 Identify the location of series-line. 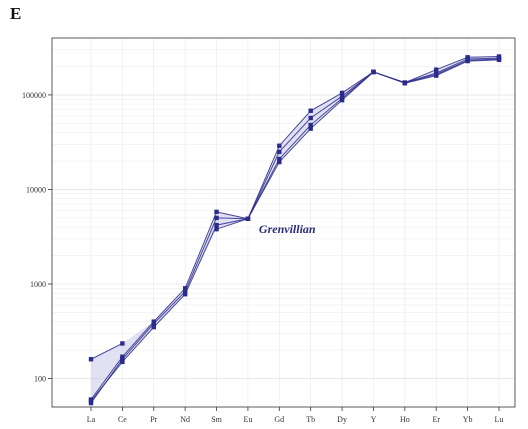
(106, 351).